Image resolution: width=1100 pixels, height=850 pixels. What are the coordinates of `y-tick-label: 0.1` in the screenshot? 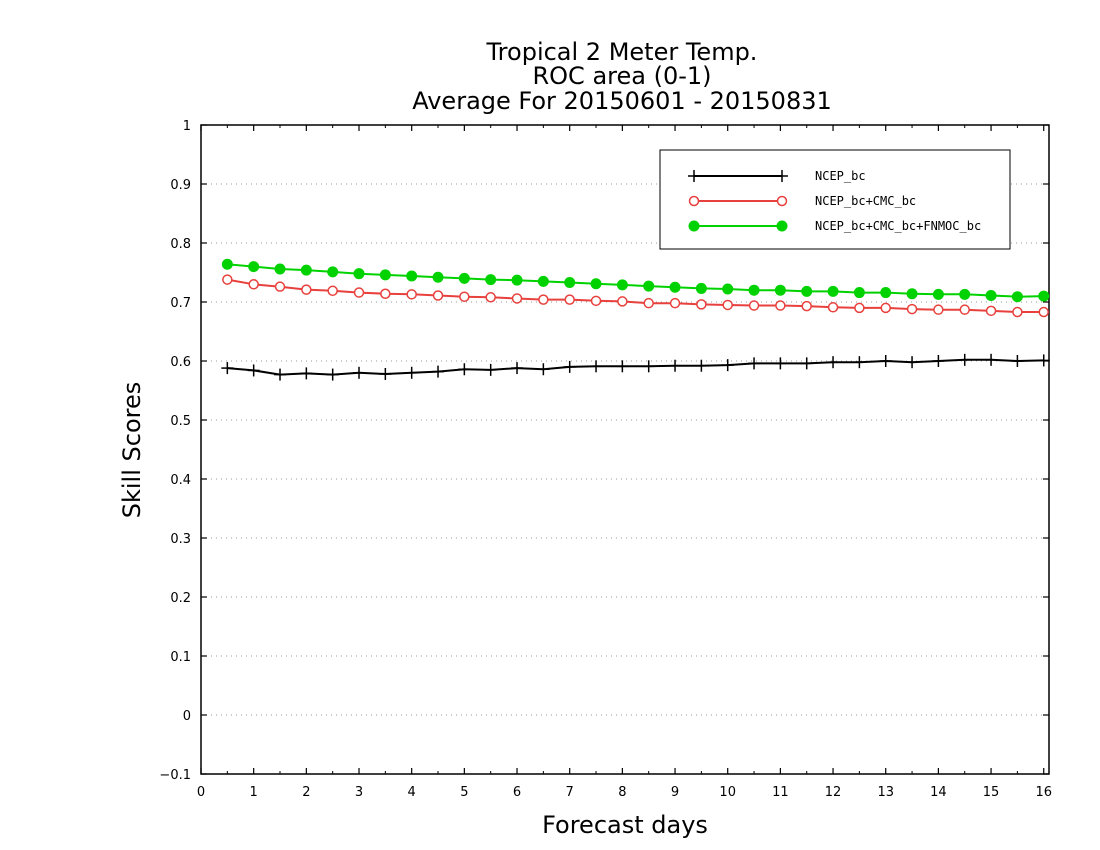 It's located at (180, 657).